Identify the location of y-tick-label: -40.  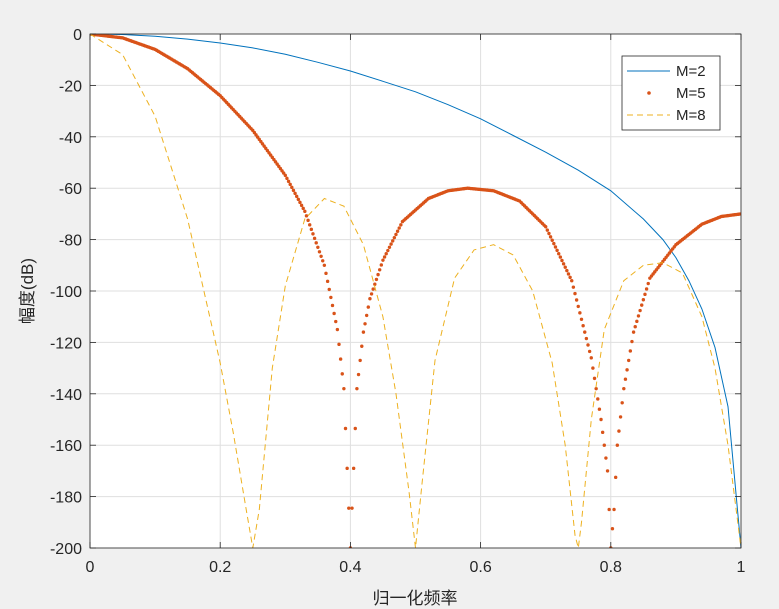
(70, 138).